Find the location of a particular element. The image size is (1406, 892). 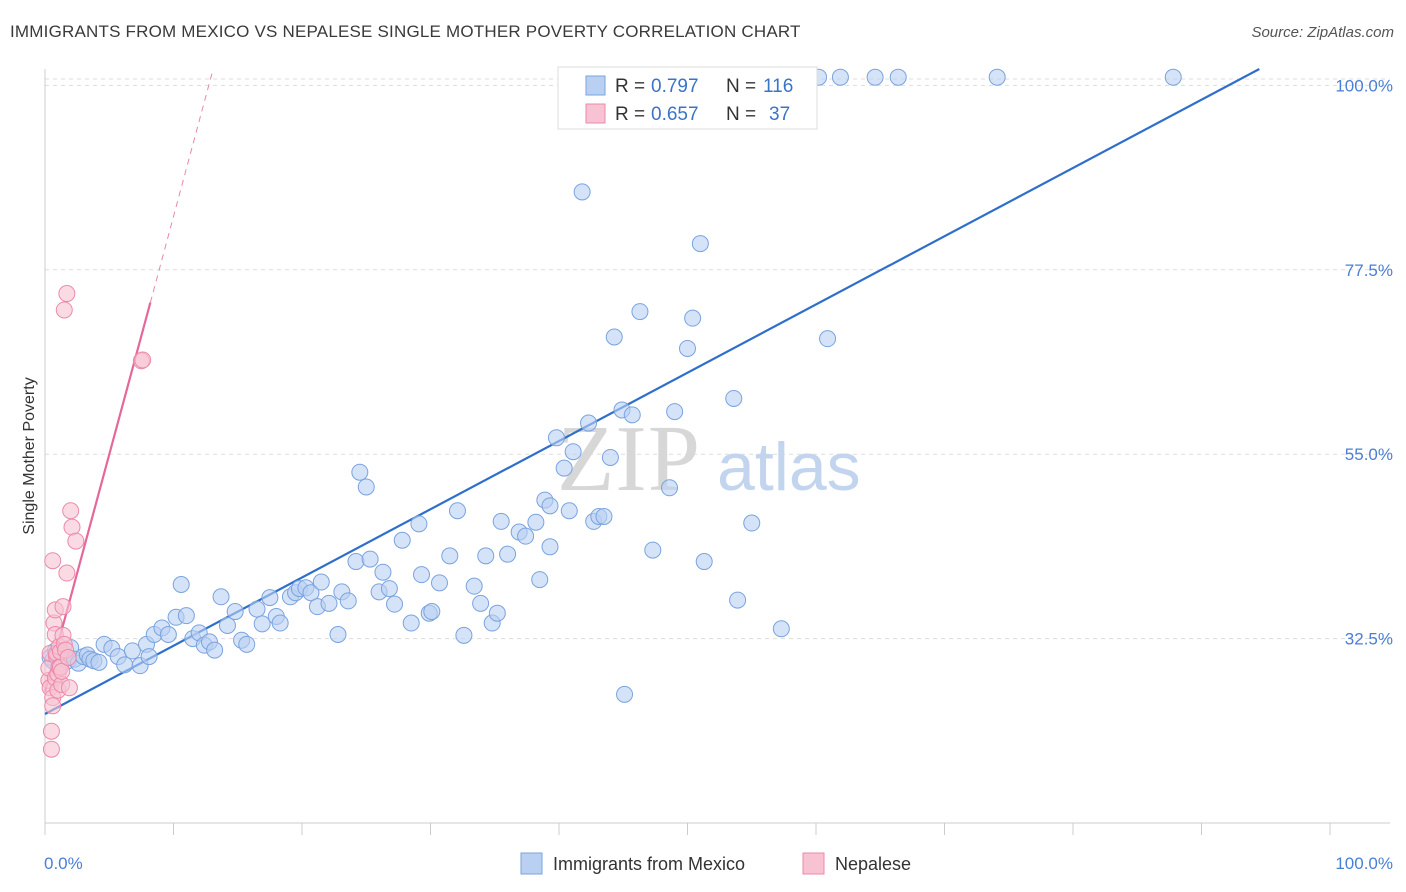

legend-r-value-1: 0.797 is located at coordinates (675, 86).